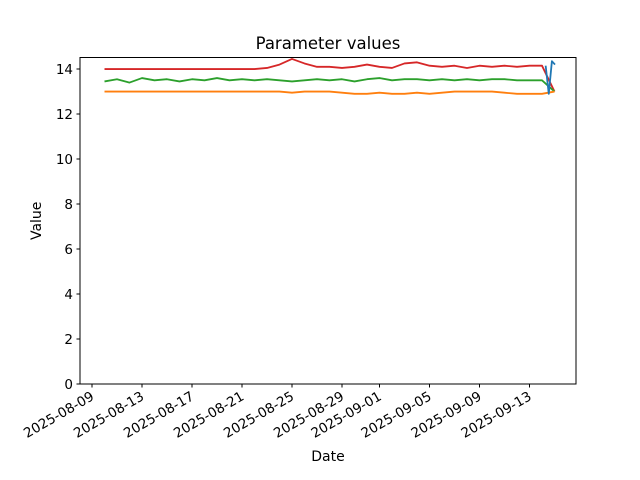  What do you see at coordinates (64, 70) in the screenshot?
I see `y-tick-label: 14` at bounding box center [64, 70].